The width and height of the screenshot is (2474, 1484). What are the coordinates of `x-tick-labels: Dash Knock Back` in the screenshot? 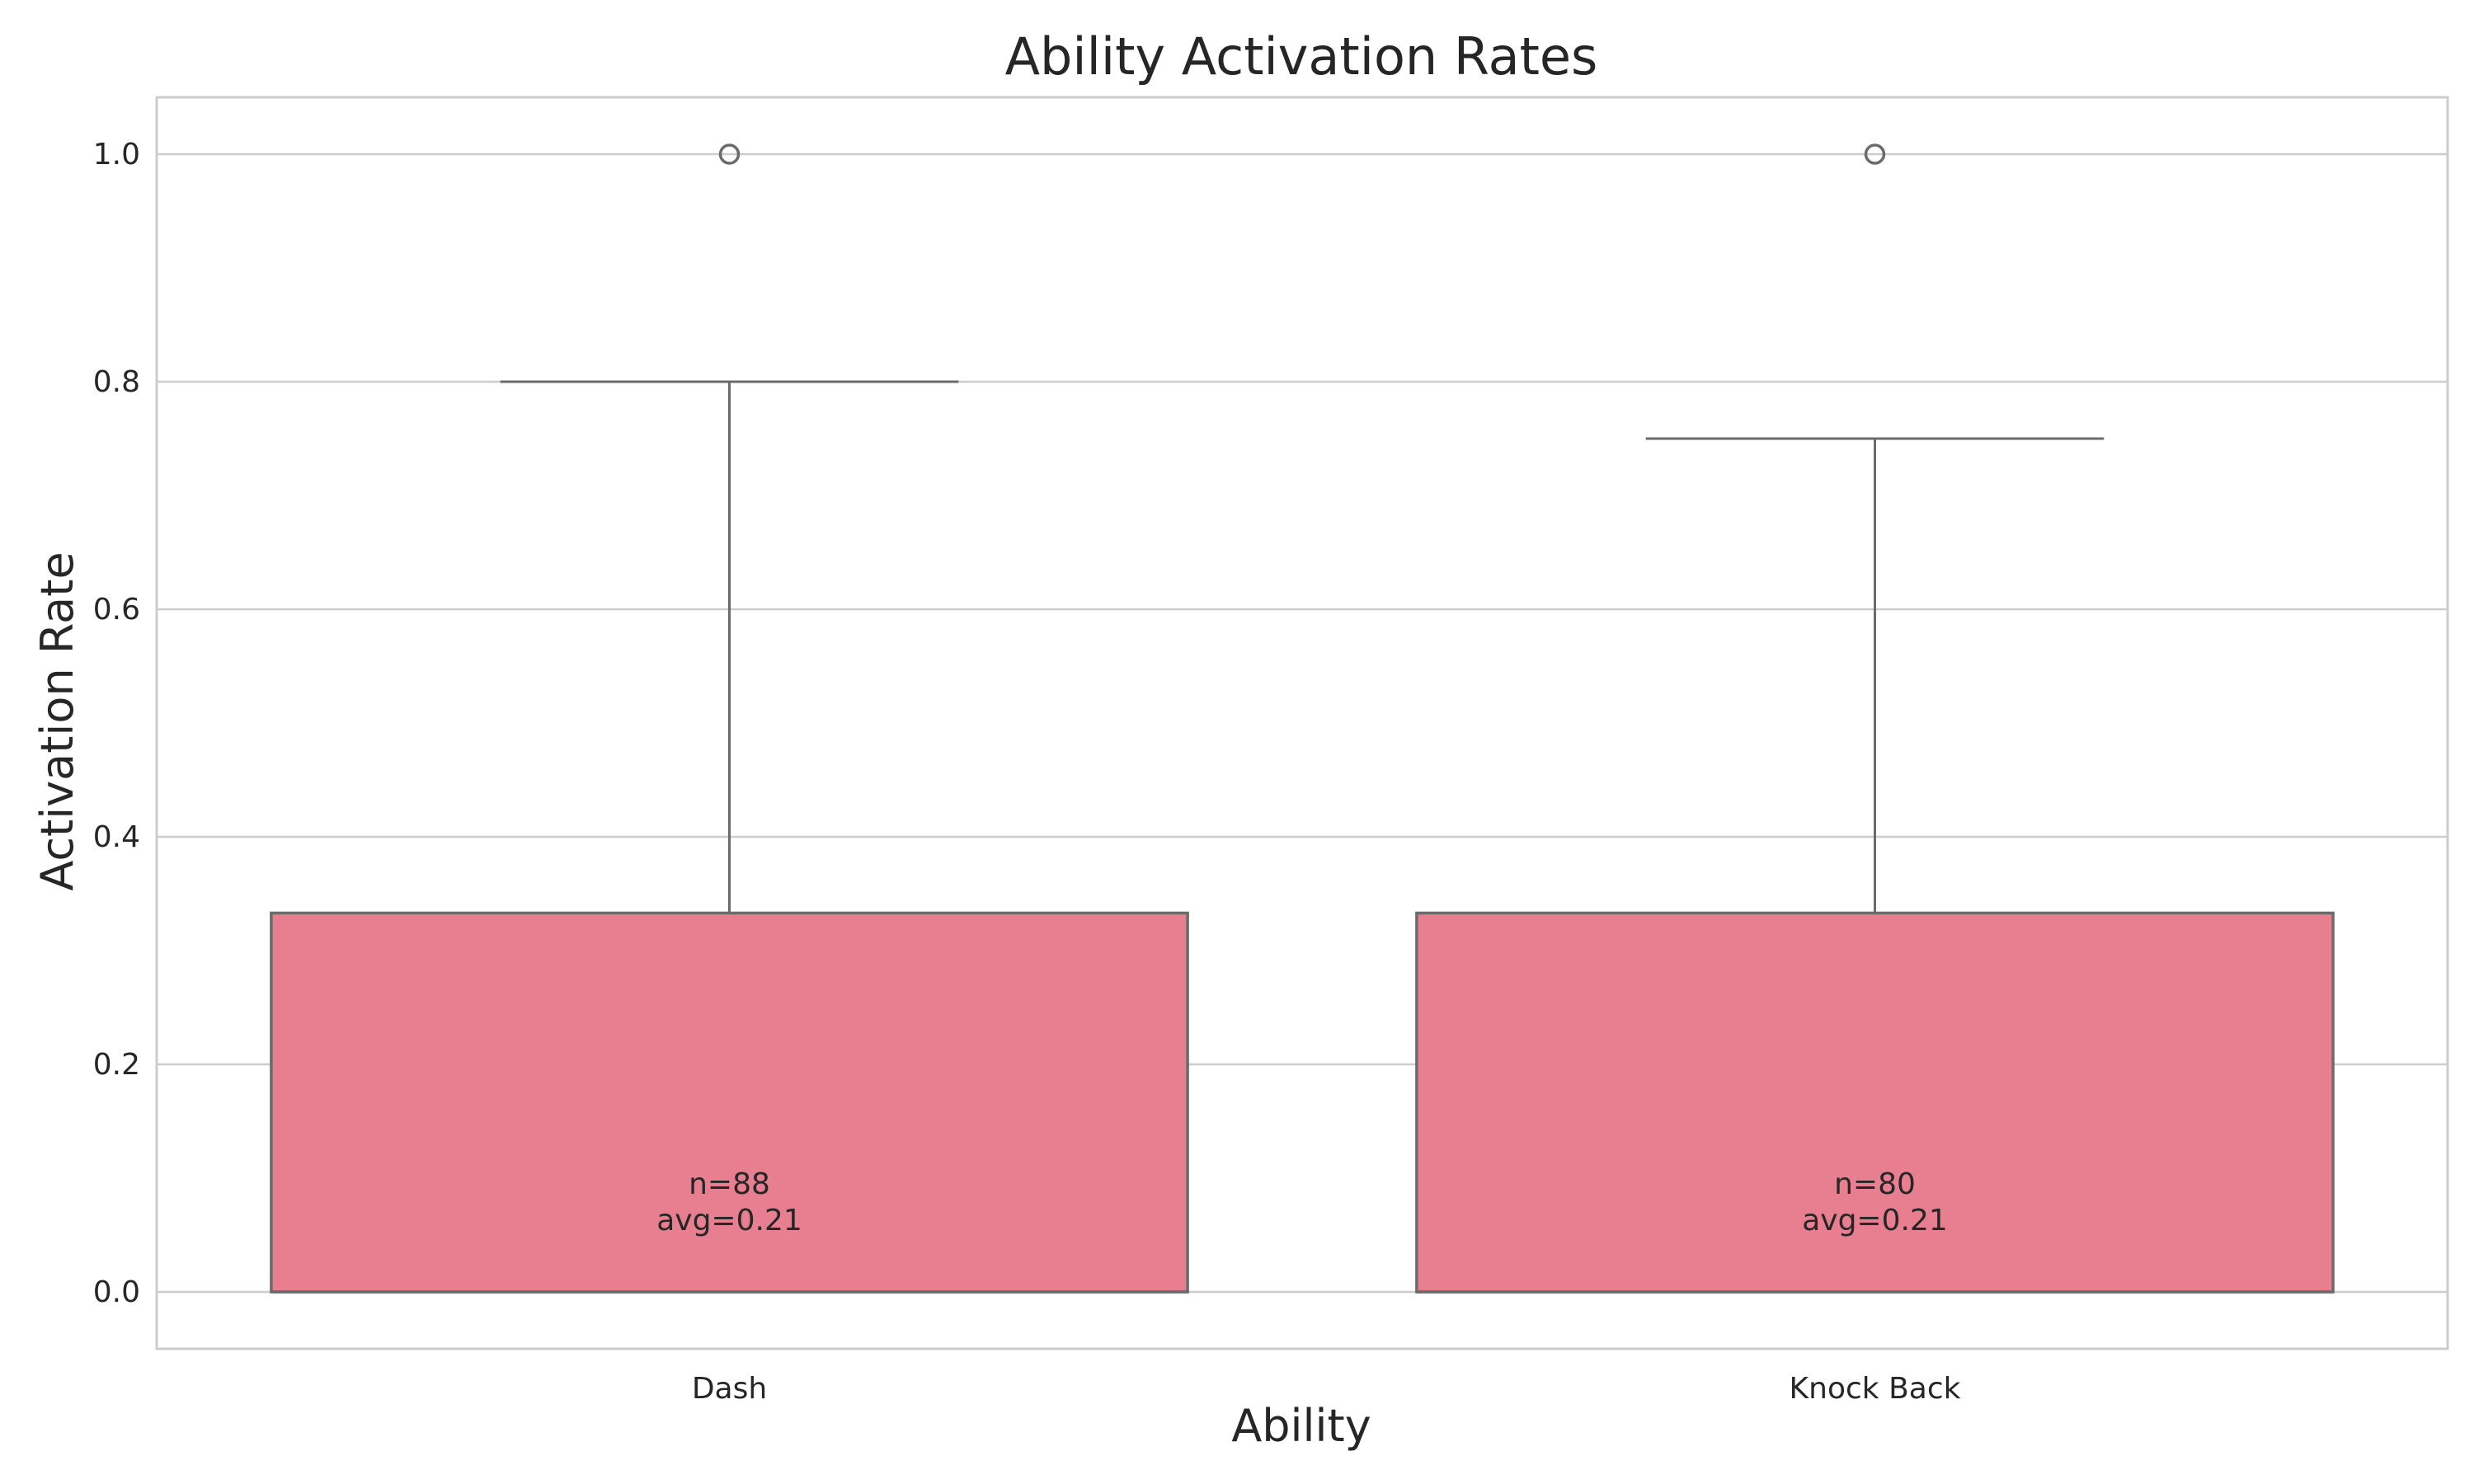 It's located at (1326, 1389).